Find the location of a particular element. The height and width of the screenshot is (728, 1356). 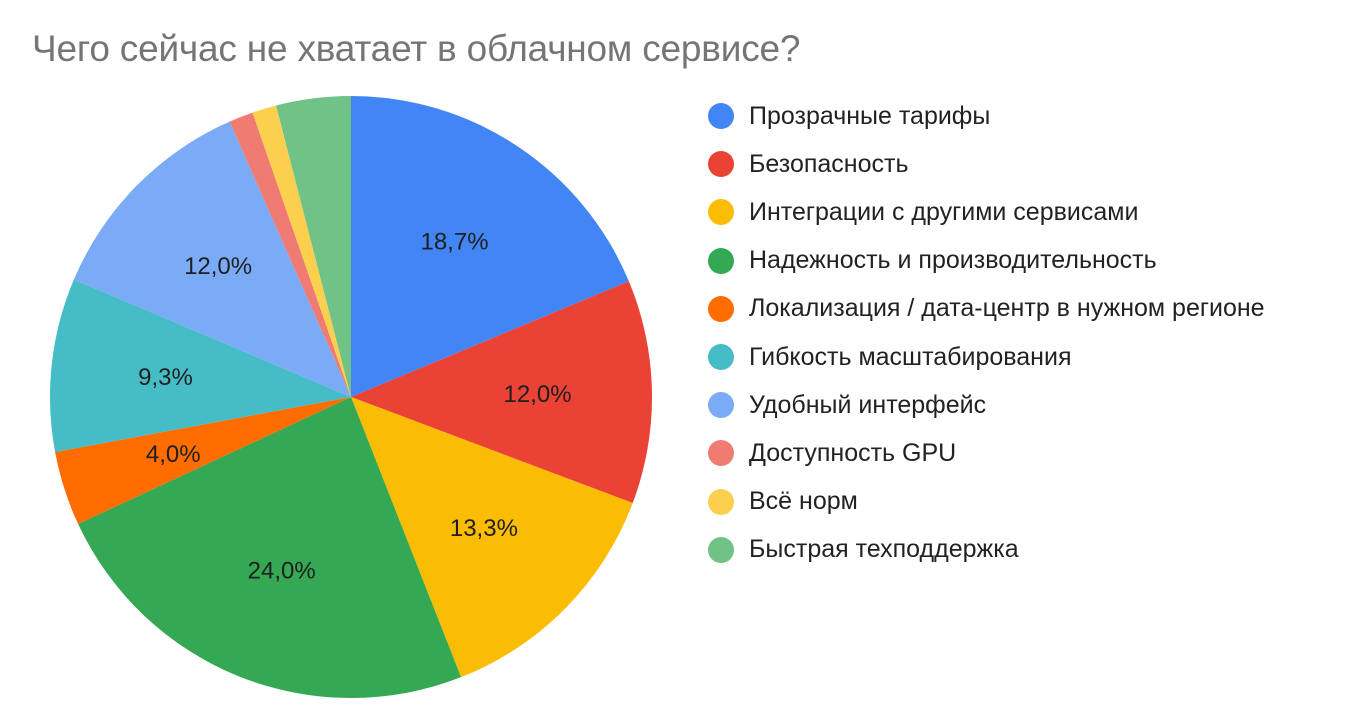

slice-percentage-label: 4,0% is located at coordinates (173, 454).